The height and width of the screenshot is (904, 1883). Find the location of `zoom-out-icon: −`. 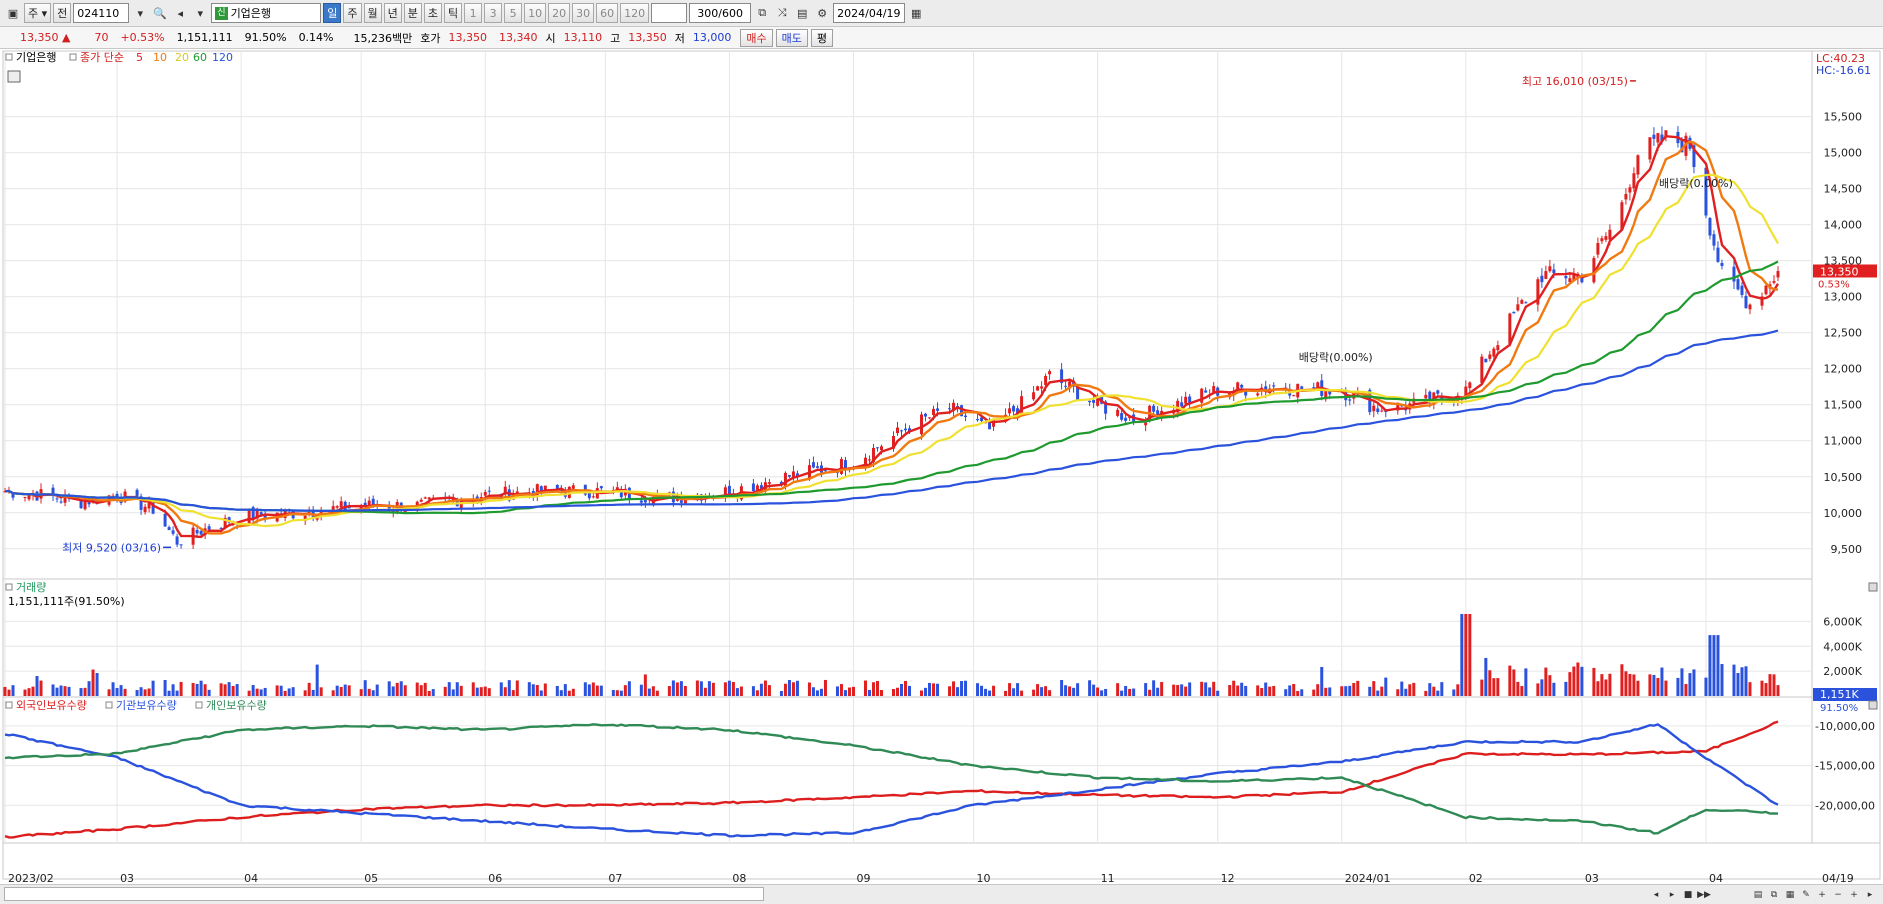

zoom-out-icon: − is located at coordinates (1838, 894).